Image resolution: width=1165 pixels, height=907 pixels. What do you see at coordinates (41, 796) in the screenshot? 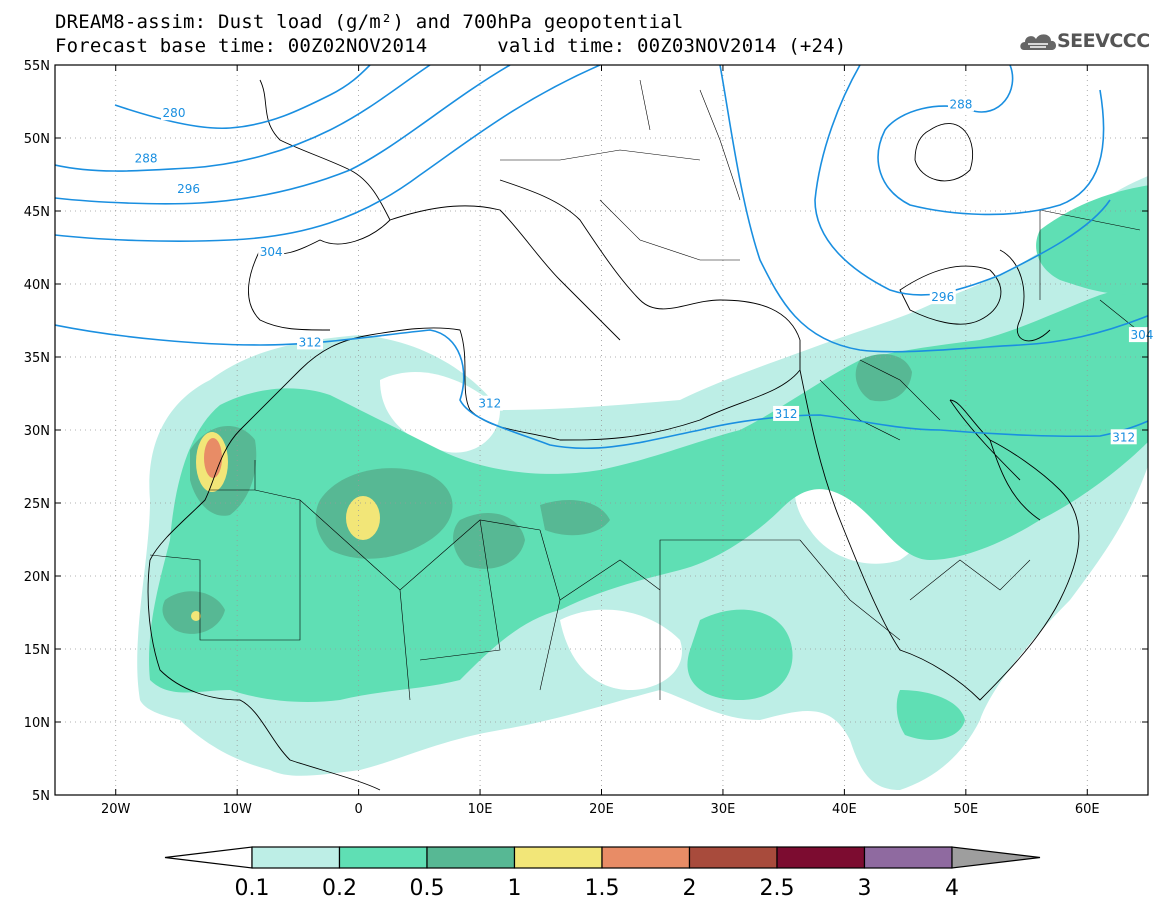
I see `lat-tick-label: 5N` at bounding box center [41, 796].